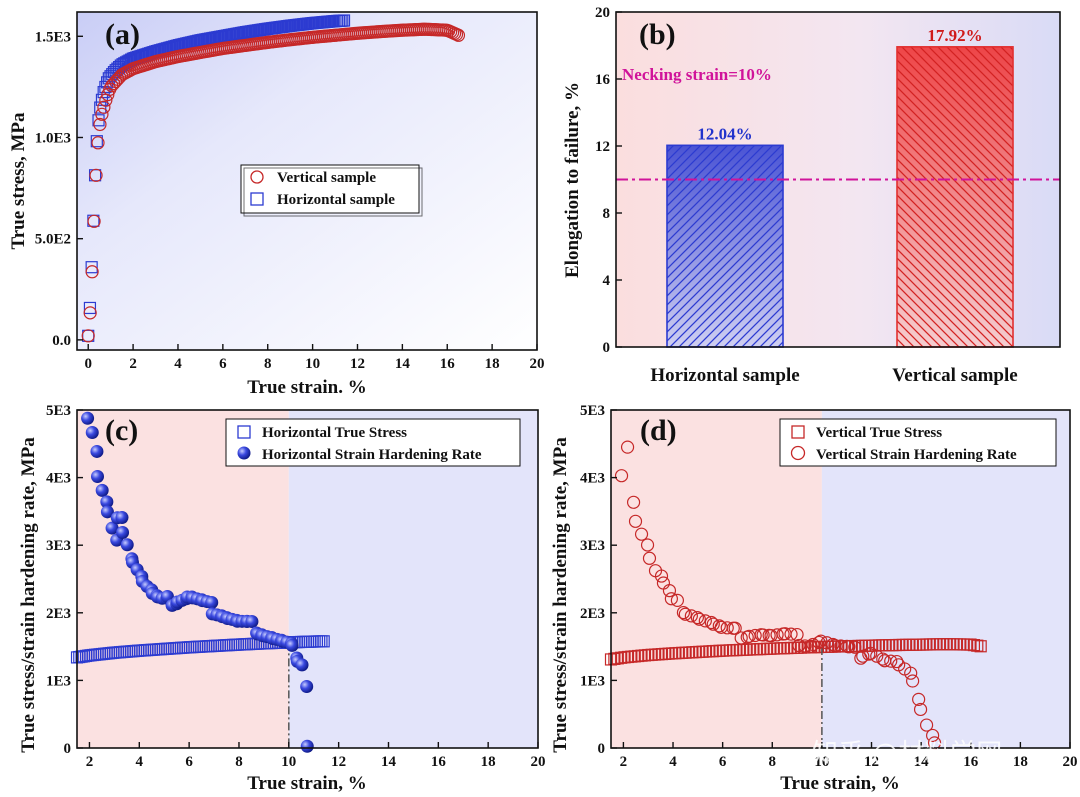 This screenshot has height=797, width=1080. Describe the element at coordinates (306, 387) in the screenshot. I see `panel-a-xlabel: True strain. %` at that location.